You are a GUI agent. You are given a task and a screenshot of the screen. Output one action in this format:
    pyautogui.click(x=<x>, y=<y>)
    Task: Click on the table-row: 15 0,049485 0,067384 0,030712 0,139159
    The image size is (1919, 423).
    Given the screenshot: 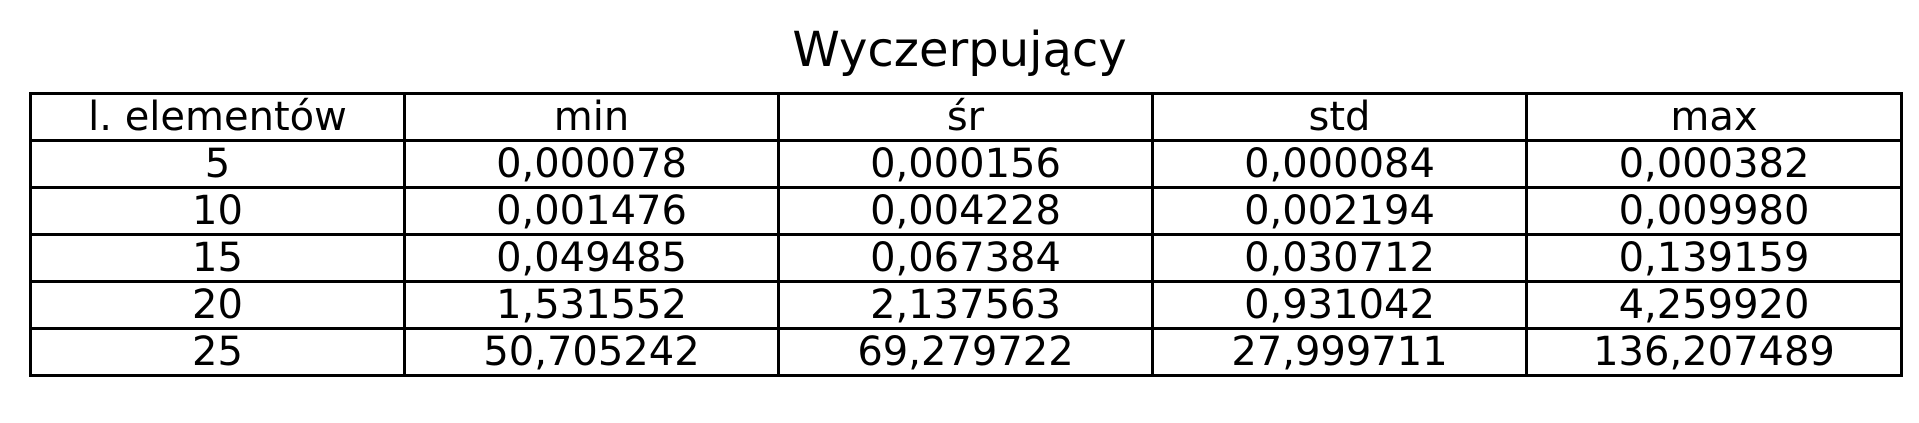 What is the action you would take?
    pyautogui.click(x=966, y=258)
    